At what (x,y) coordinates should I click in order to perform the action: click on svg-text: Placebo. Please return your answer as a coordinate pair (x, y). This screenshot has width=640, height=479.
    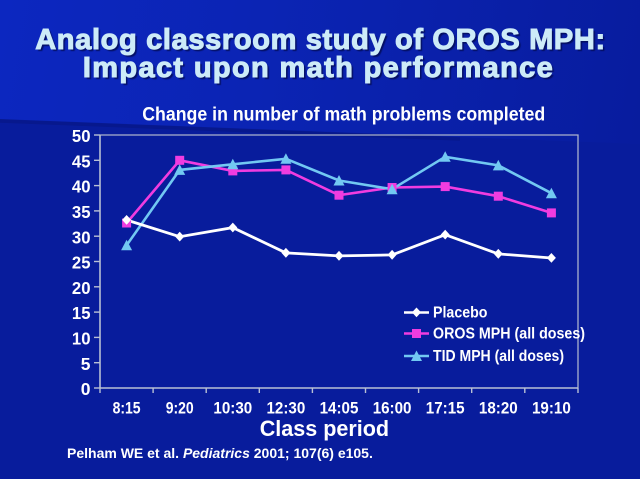
    Looking at the image, I should click on (460, 313).